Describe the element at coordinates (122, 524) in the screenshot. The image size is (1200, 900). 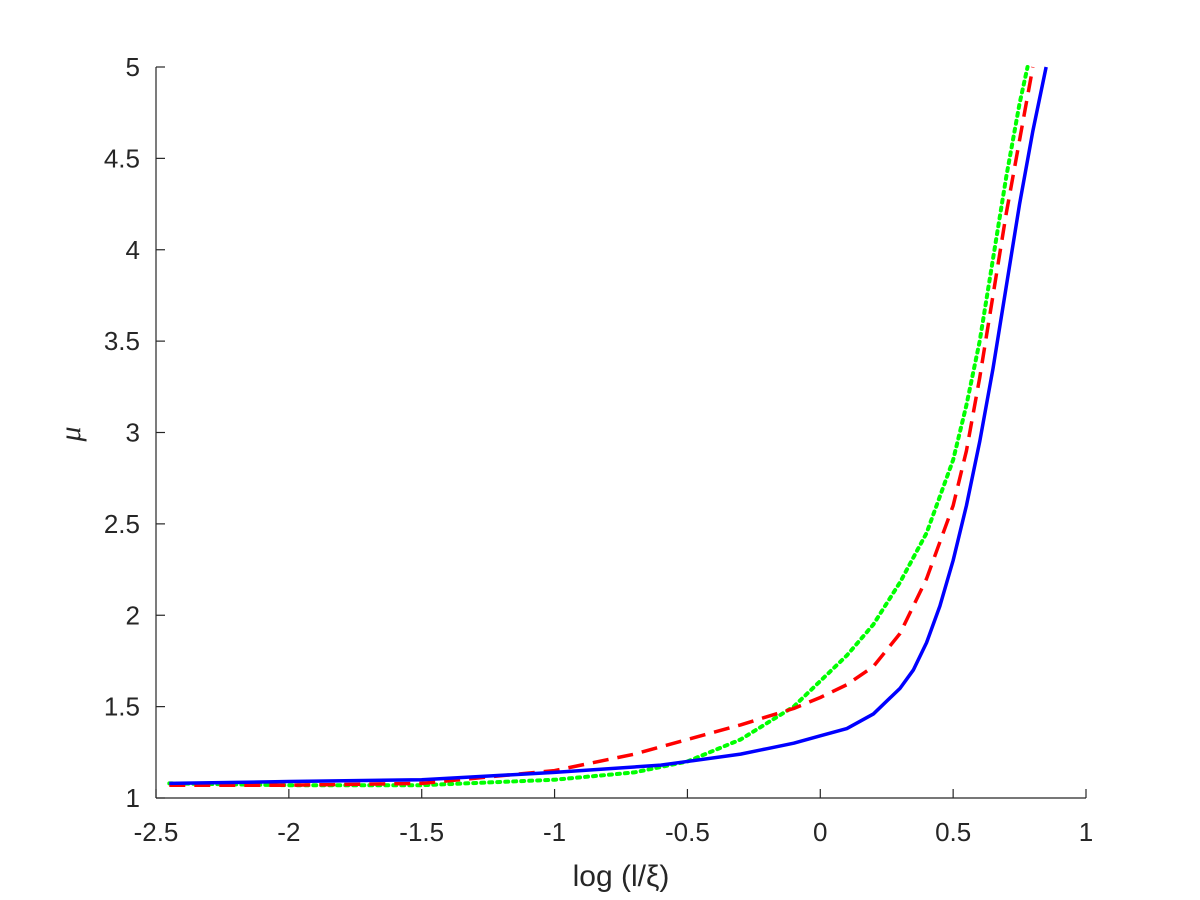
I see `y-tick-label: 2.5` at that location.